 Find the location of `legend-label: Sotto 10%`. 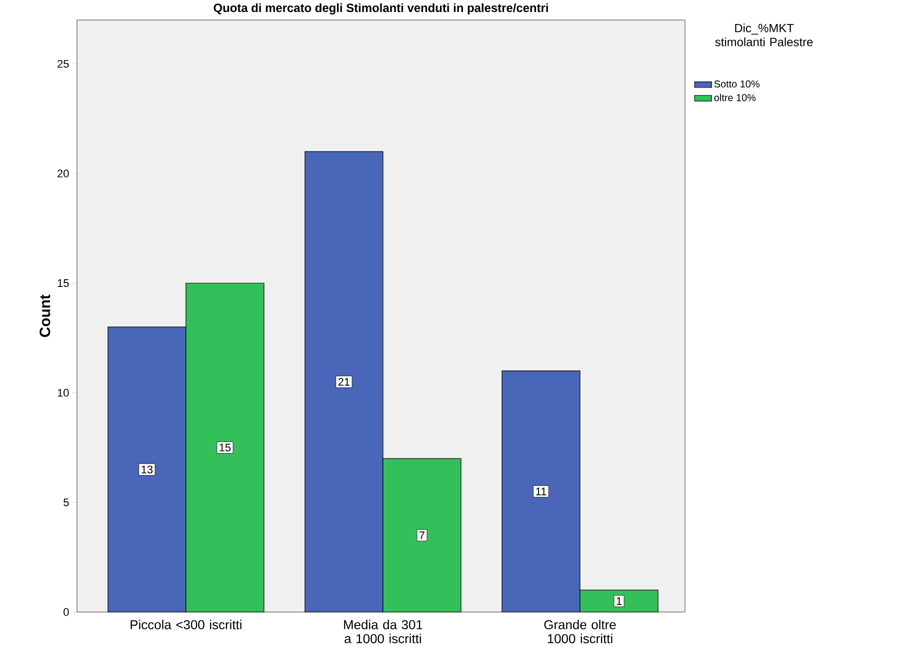

legend-label: Sotto 10% is located at coordinates (737, 84).